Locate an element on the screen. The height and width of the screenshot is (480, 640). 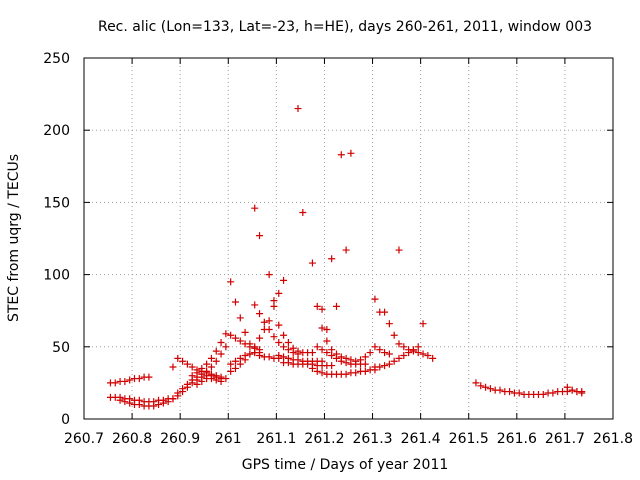
x-axis-title: GPS time / Days of year 2011 is located at coordinates (345, 465).